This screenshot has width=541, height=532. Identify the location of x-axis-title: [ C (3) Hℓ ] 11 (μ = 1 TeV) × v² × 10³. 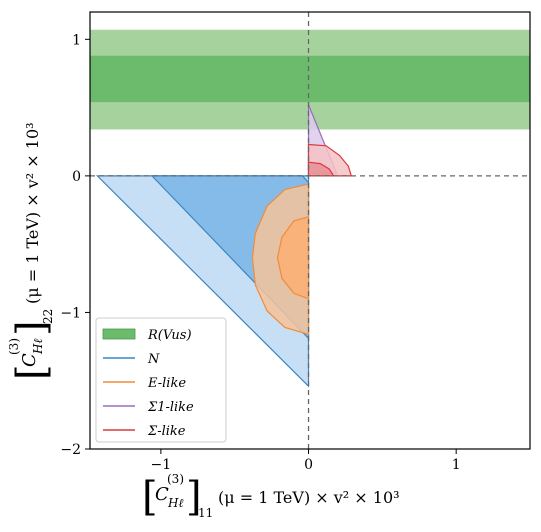
(271, 496).